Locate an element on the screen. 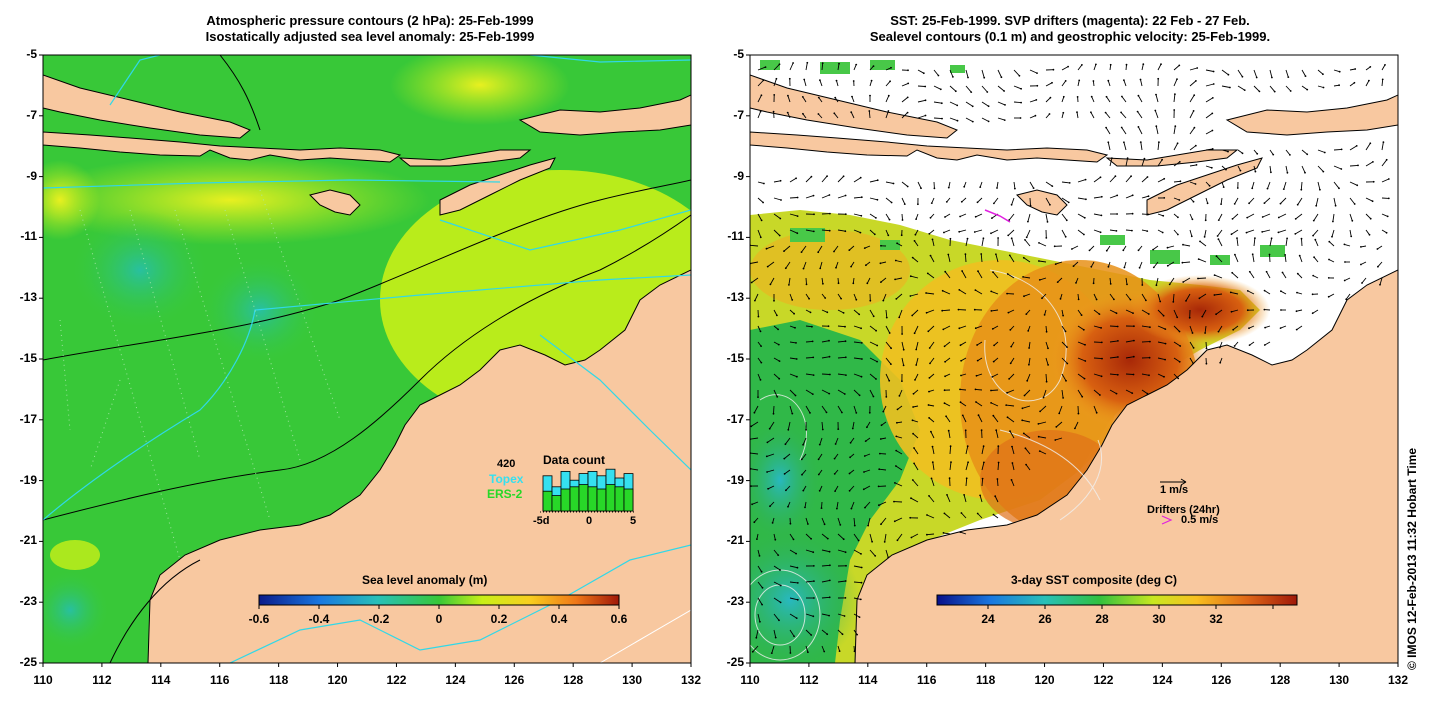 Image resolution: width=1440 pixels, height=710 pixels. right-y-tick-label: -9 is located at coordinates (738, 175).